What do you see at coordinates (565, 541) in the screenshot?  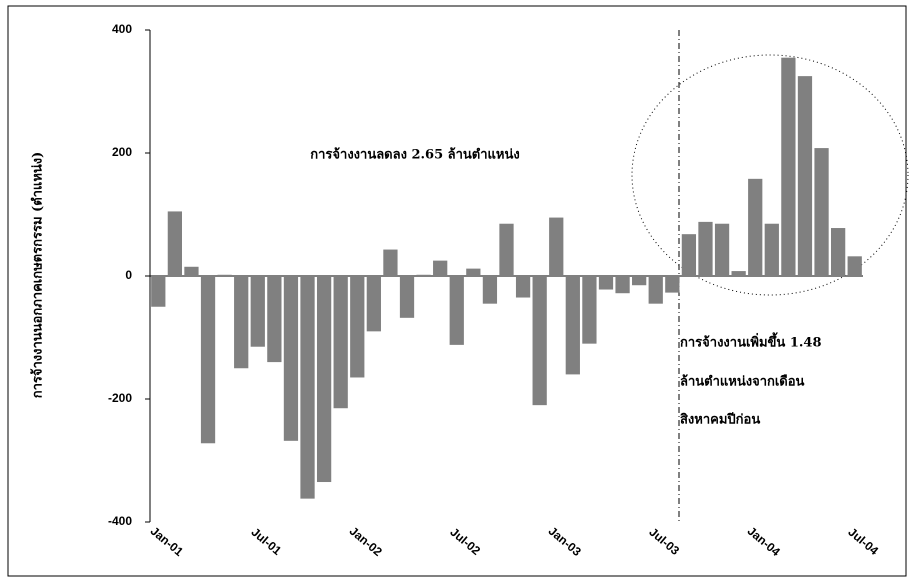 I see `x-tick-label: Jan-03` at bounding box center [565, 541].